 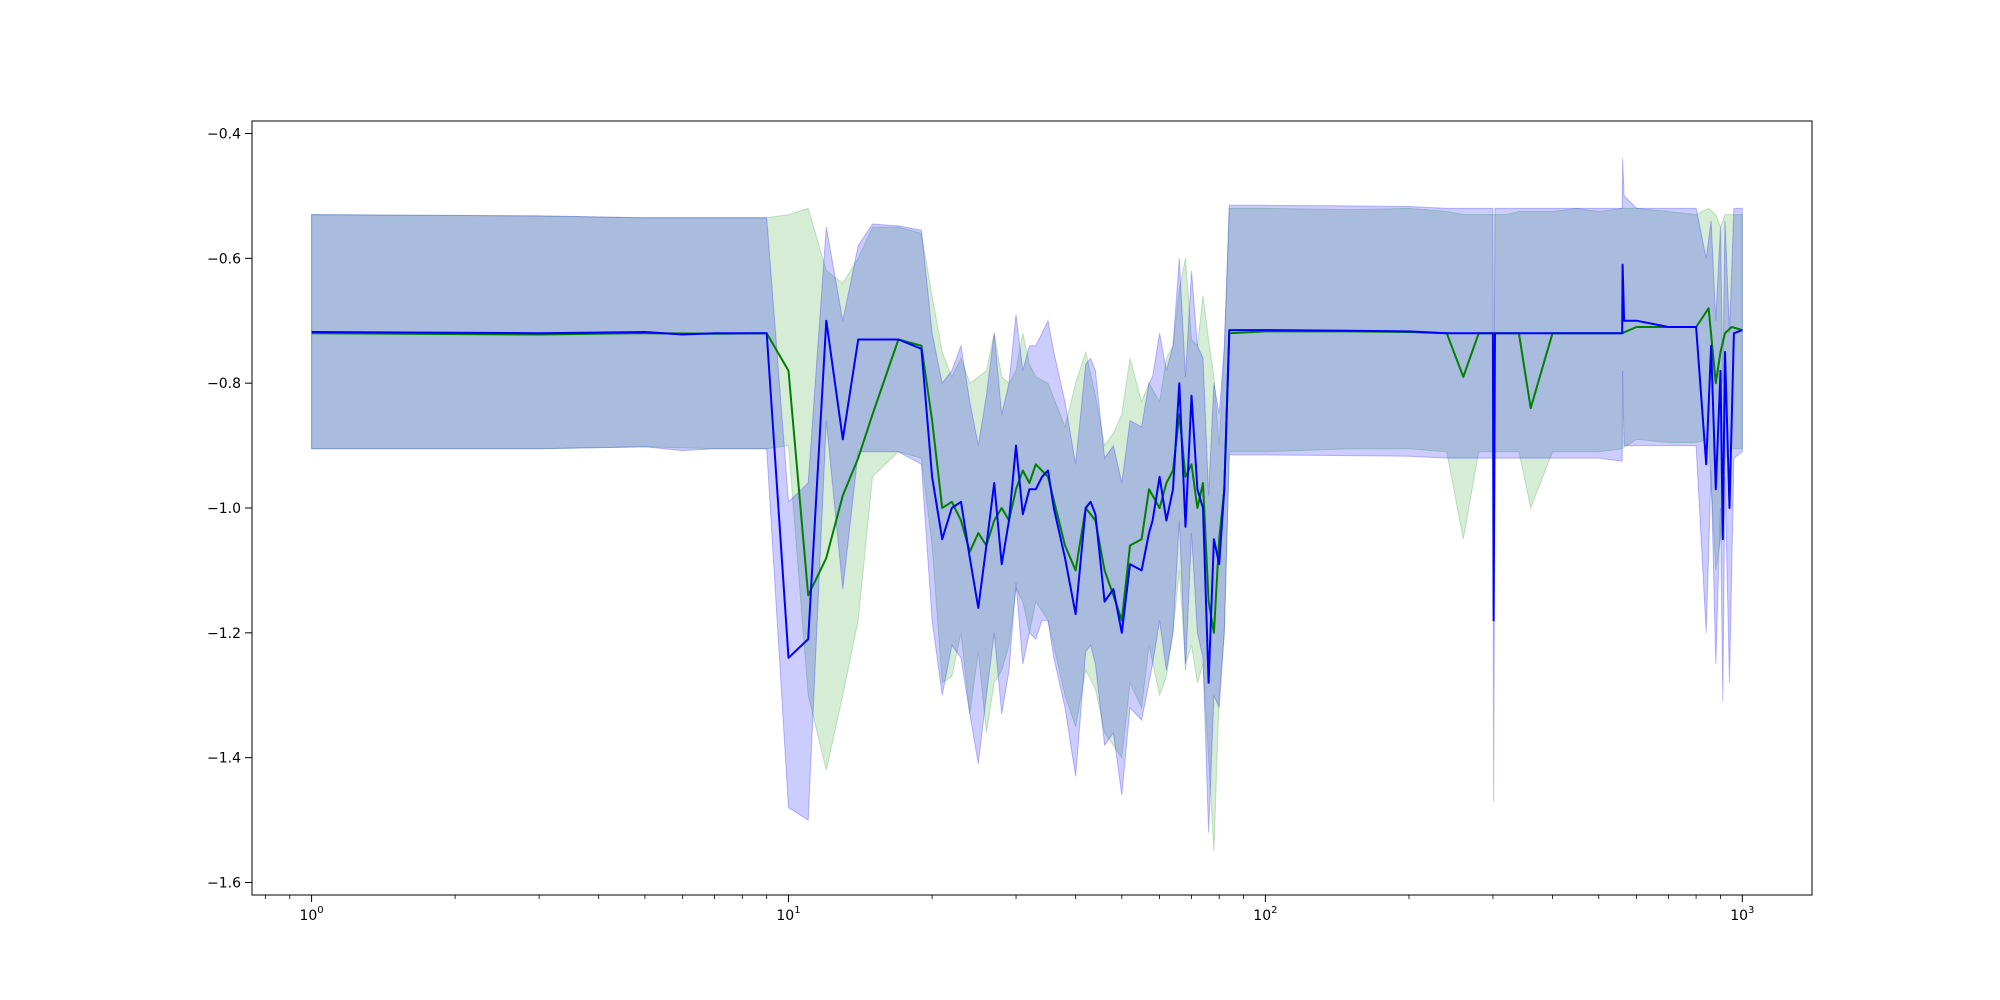 I want to click on y-axis: −0.4 −0.6 −0.8 −1.0 −1.2 −1.4 −1.6, so click(x=229, y=509).